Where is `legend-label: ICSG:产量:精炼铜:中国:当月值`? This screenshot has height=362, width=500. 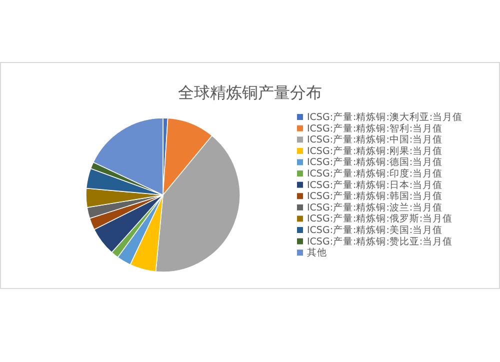 legend-label: ICSG:产量:精炼铜:中国:当月值 is located at coordinates (375, 140).